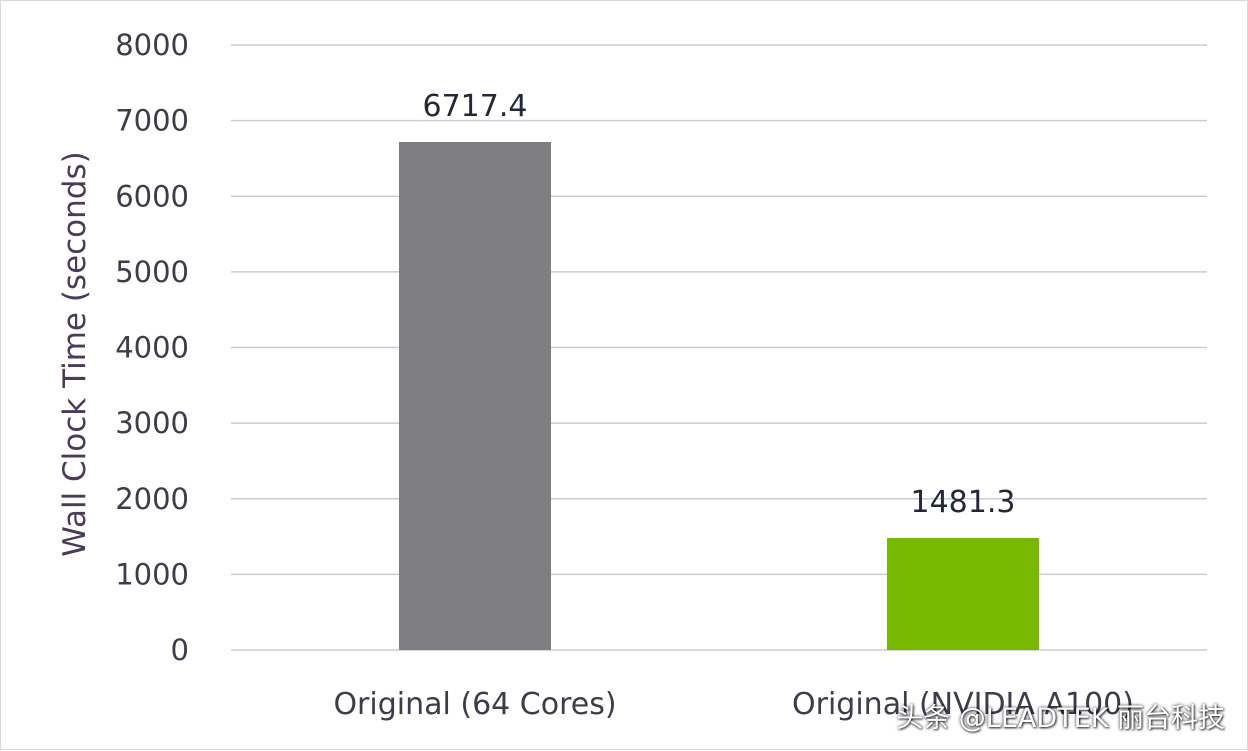  What do you see at coordinates (152, 499) in the screenshot?
I see `y-tick-label: 2000` at bounding box center [152, 499].